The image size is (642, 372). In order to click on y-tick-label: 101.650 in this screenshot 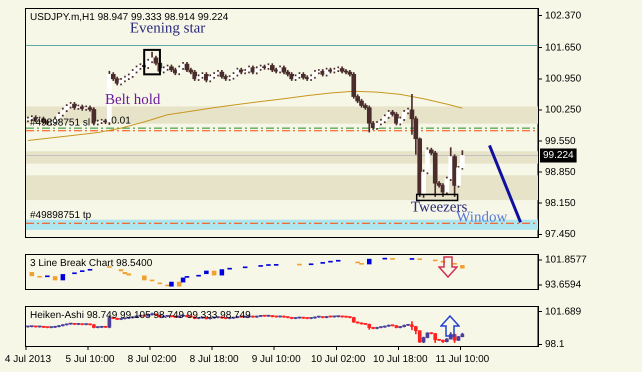, I will do `click(563, 48)`.